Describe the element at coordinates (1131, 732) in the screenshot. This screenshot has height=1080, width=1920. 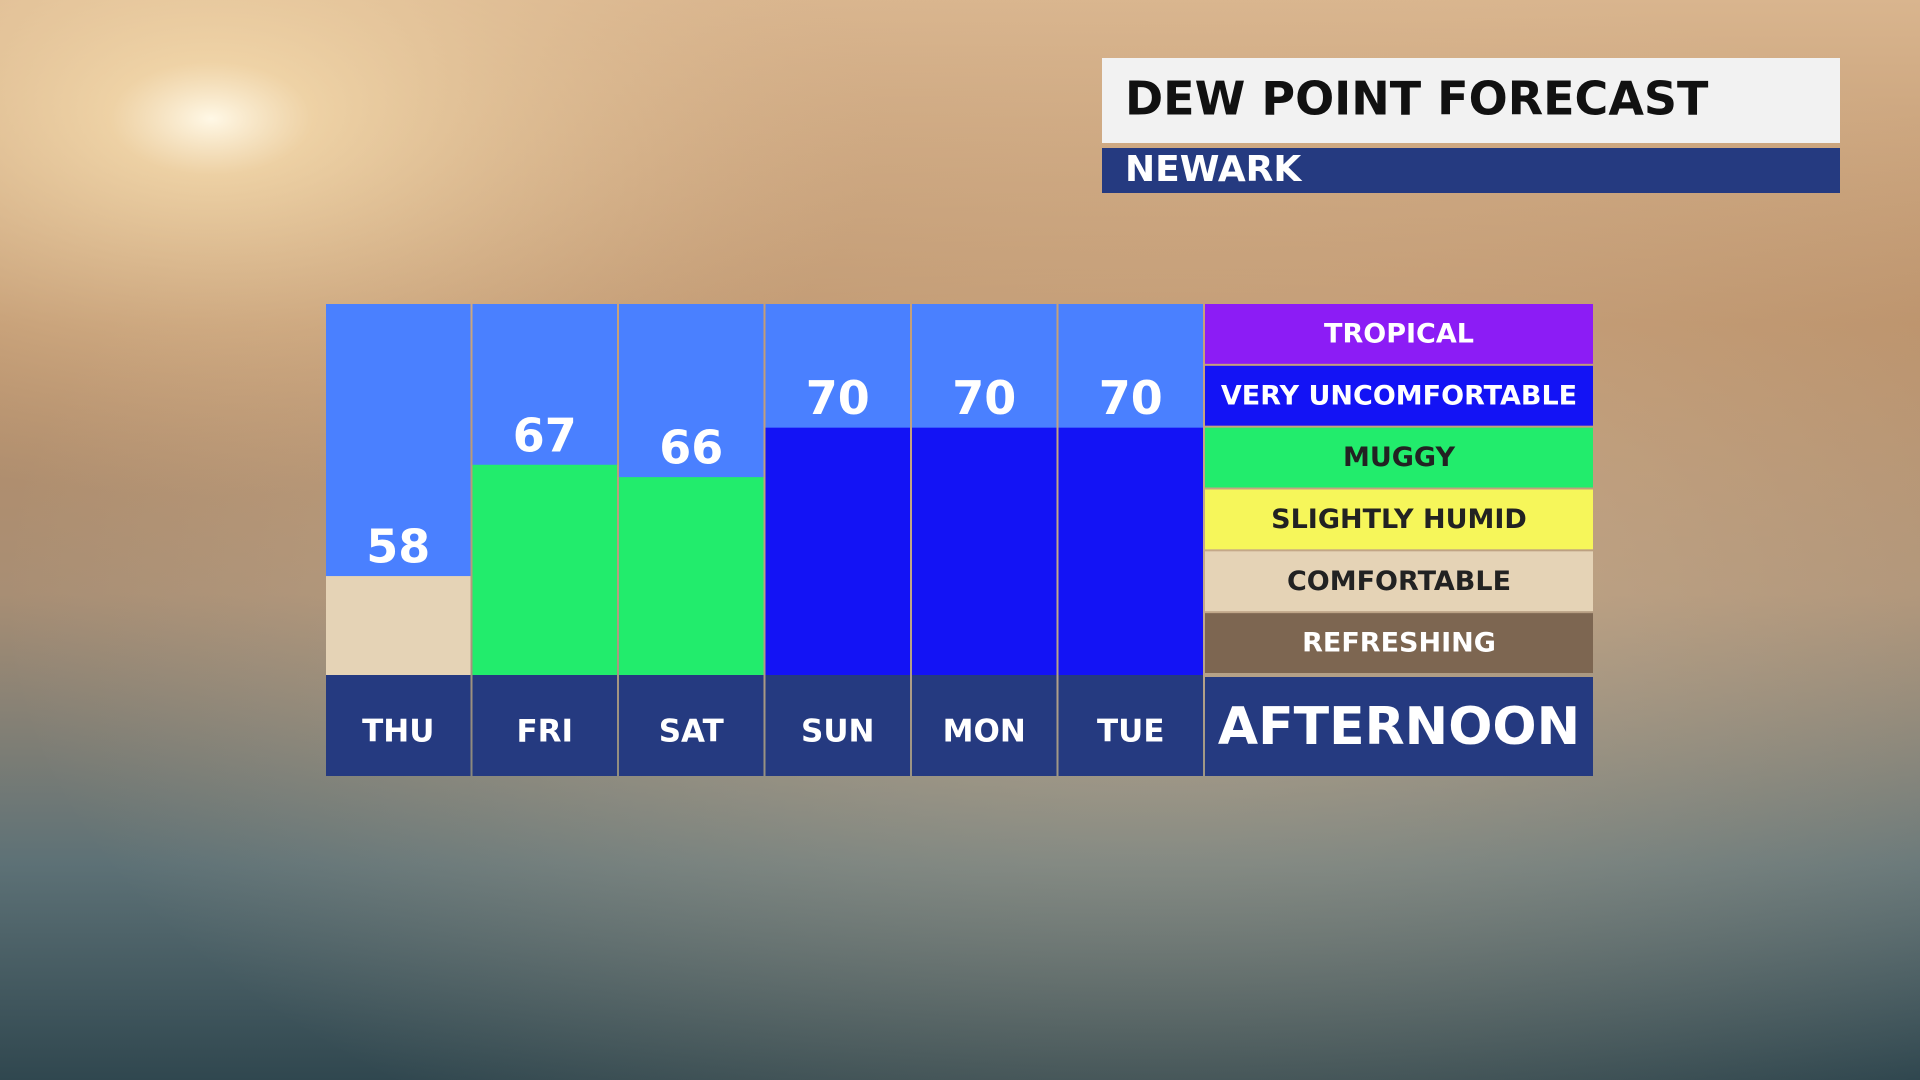
I see `x-tick-label: TUE` at that location.